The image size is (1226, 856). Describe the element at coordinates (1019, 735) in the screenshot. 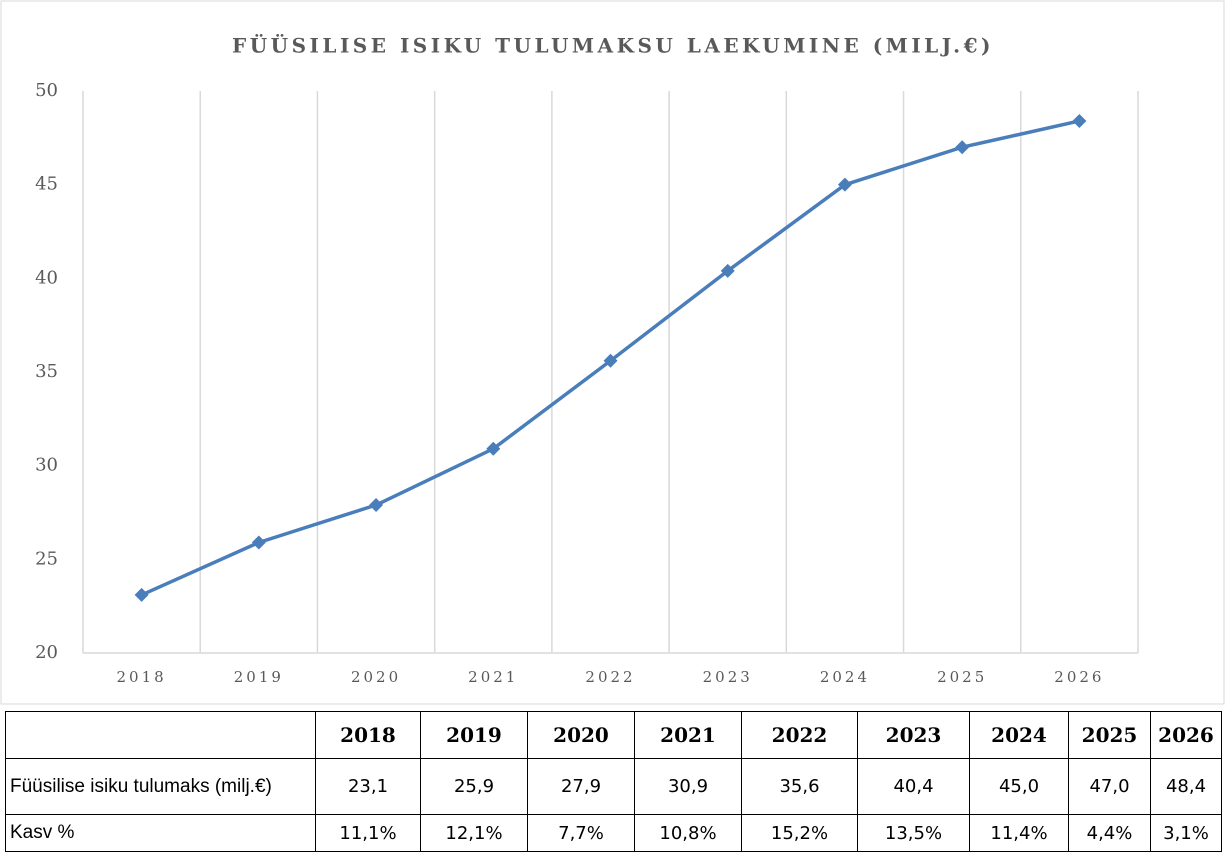

I see `header-cell: 2024` at that location.